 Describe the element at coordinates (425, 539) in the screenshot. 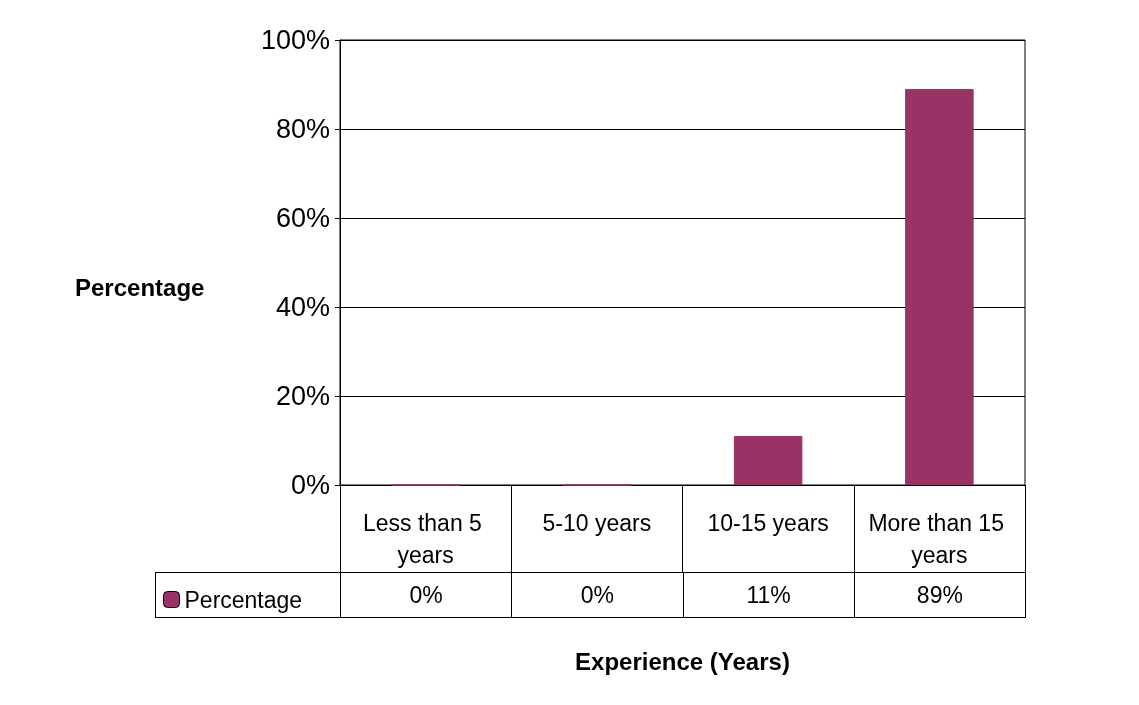

I see `x-tick-label: Less than 5 years` at that location.